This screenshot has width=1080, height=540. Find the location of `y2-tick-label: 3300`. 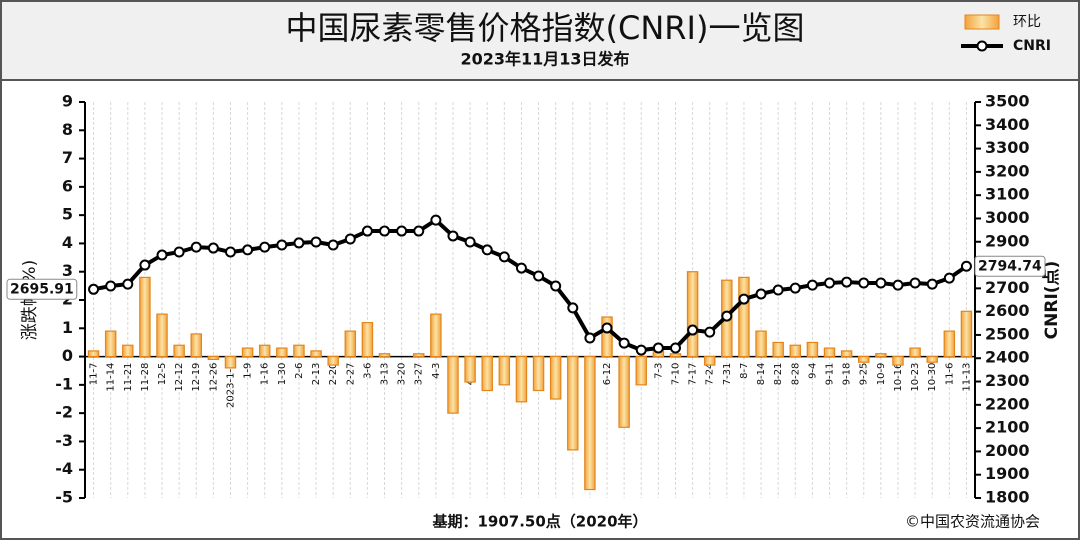

y2-tick-label: 3300 is located at coordinates (1007, 147).